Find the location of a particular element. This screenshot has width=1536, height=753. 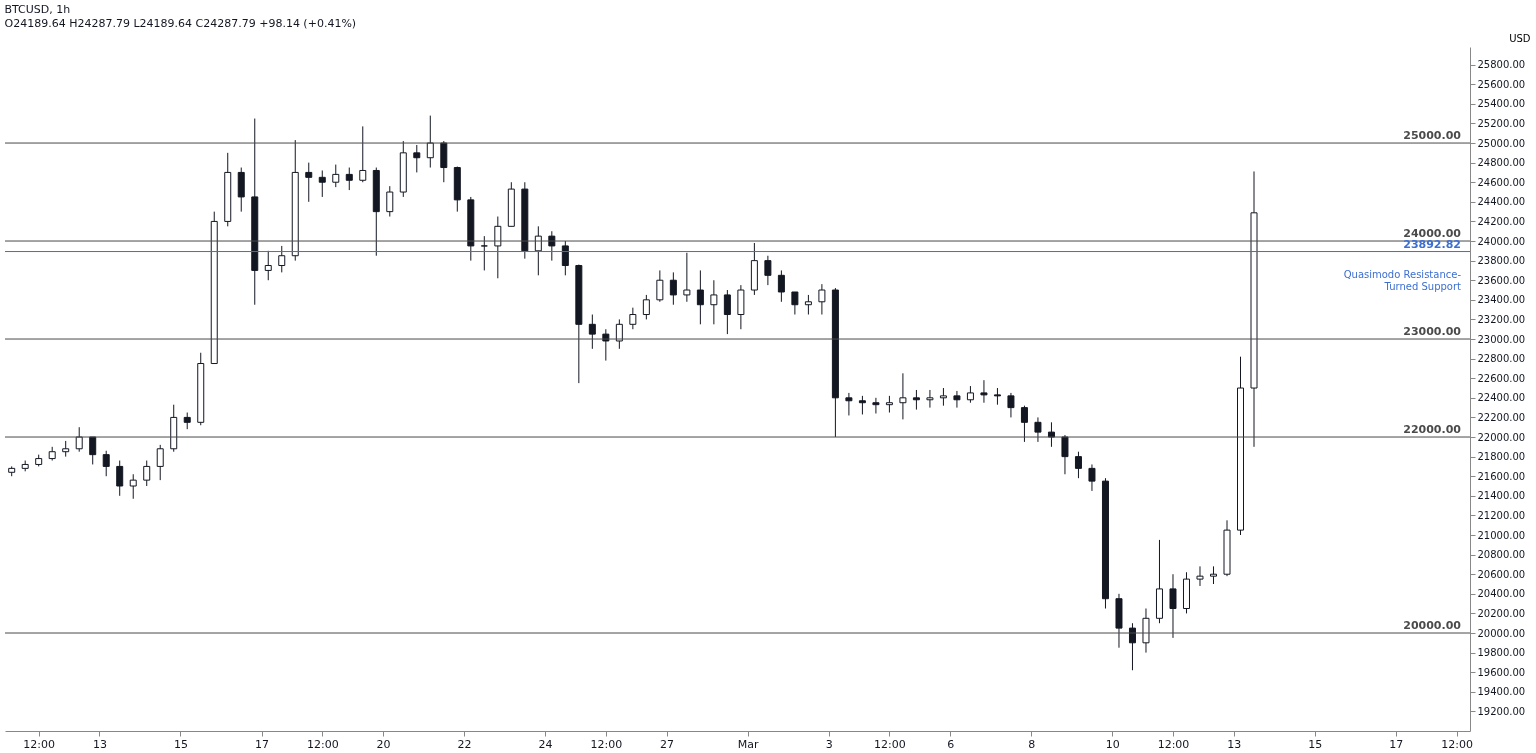

y-tick-label: 20200.00 is located at coordinates (1501, 613).